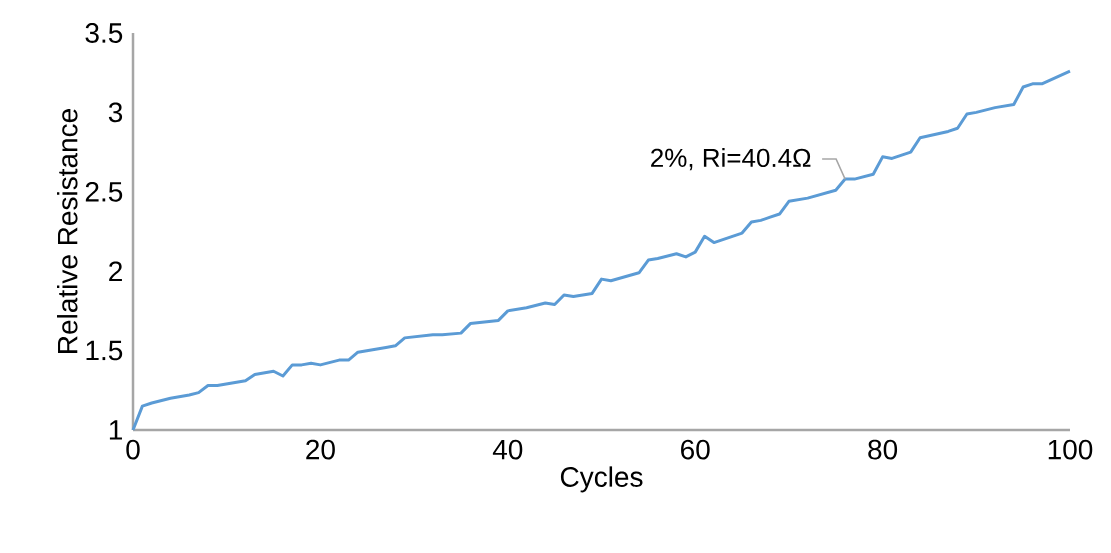 This screenshot has height=553, width=1111. What do you see at coordinates (104, 191) in the screenshot?
I see `y-tick-label: 2.5` at bounding box center [104, 191].